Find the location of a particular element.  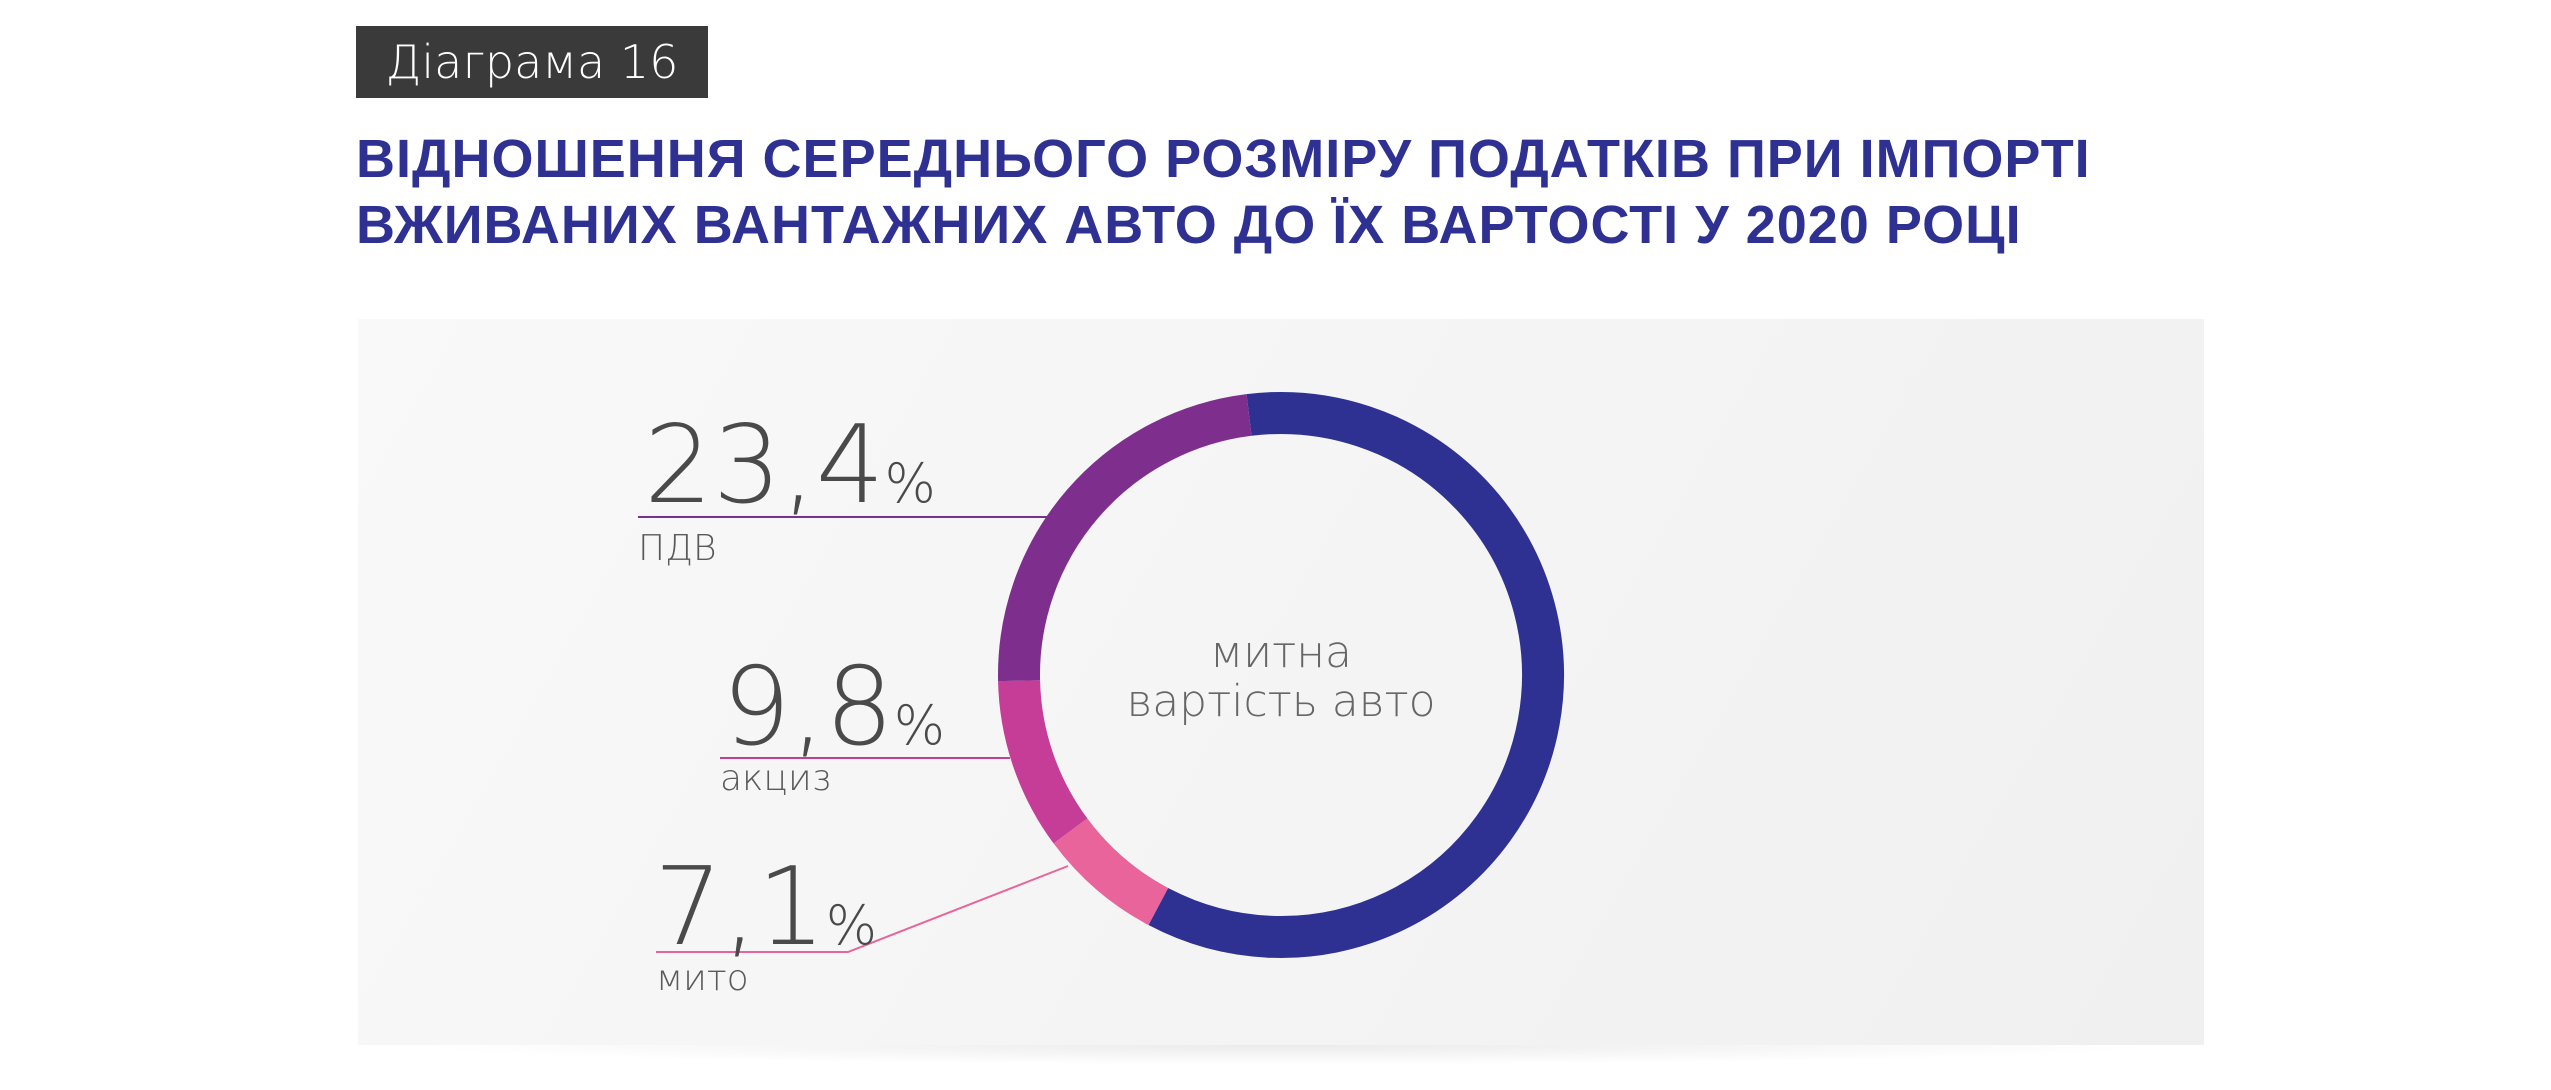

akcyz-name-label: акциз is located at coordinates (775, 778).